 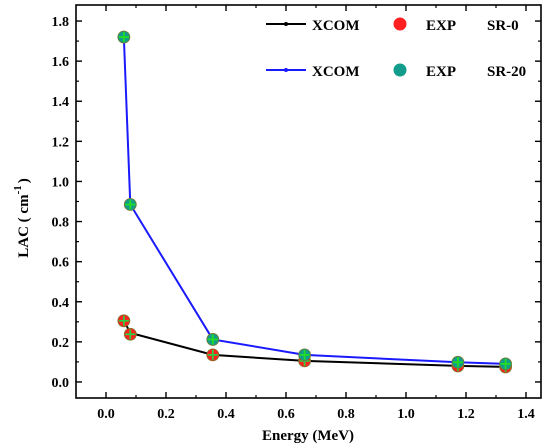 What do you see at coordinates (226, 414) in the screenshot?
I see `x-tick-label: 0.4` at bounding box center [226, 414].